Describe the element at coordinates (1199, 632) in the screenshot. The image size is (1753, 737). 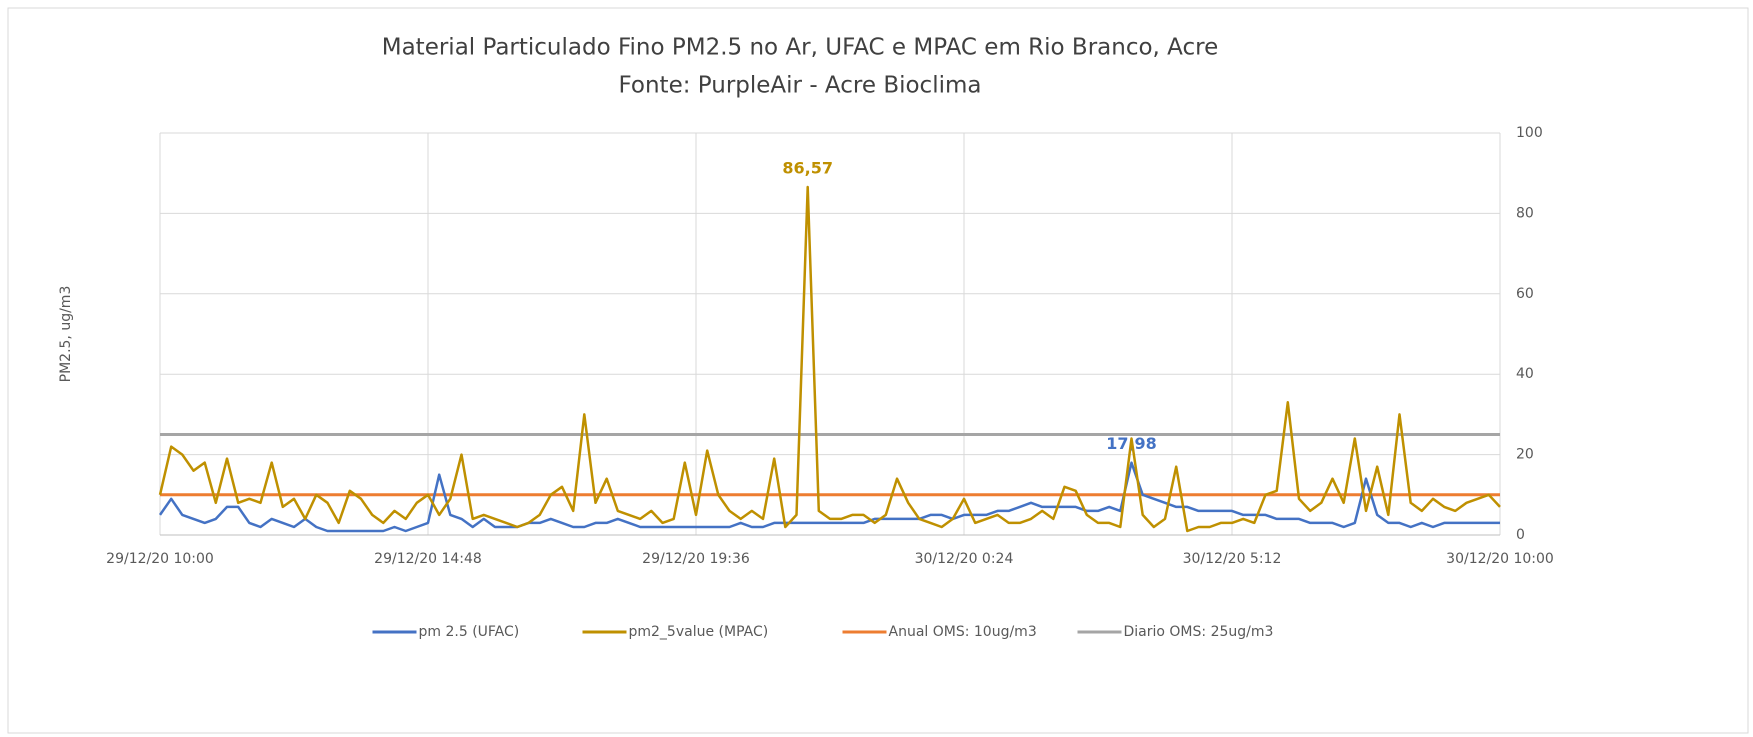
I see `legend-label: Diario OMS: 25ug/m3` at that location.